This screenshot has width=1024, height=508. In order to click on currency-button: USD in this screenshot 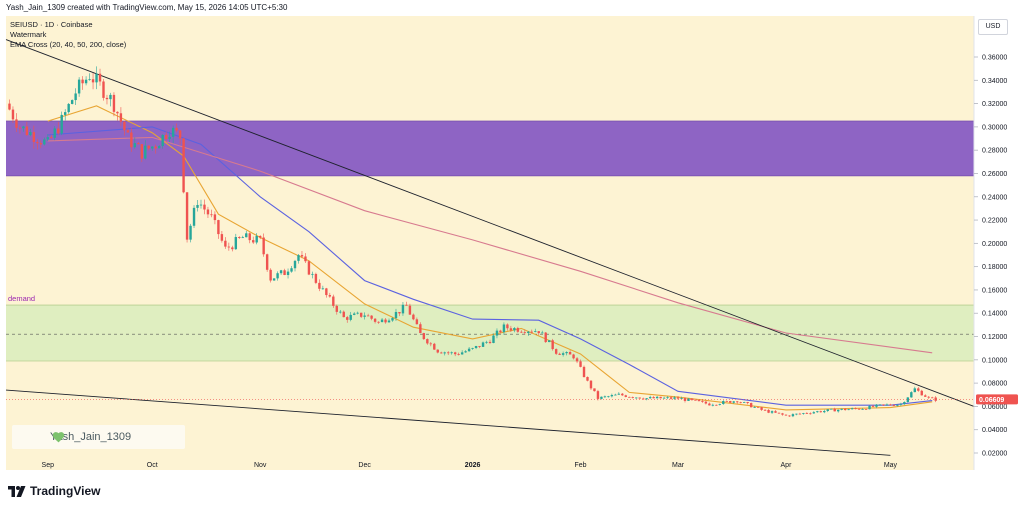, I will do `click(993, 27)`.